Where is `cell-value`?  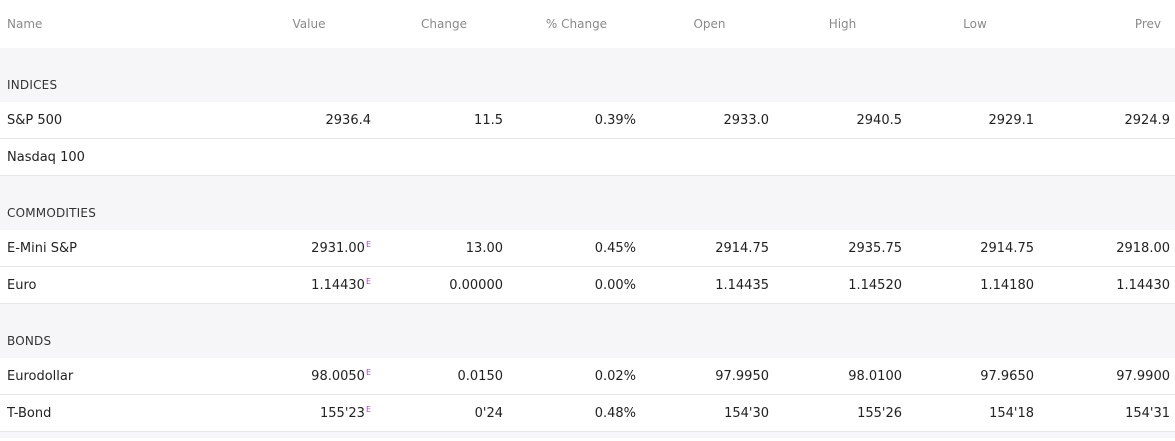
cell-value is located at coordinates (309, 157).